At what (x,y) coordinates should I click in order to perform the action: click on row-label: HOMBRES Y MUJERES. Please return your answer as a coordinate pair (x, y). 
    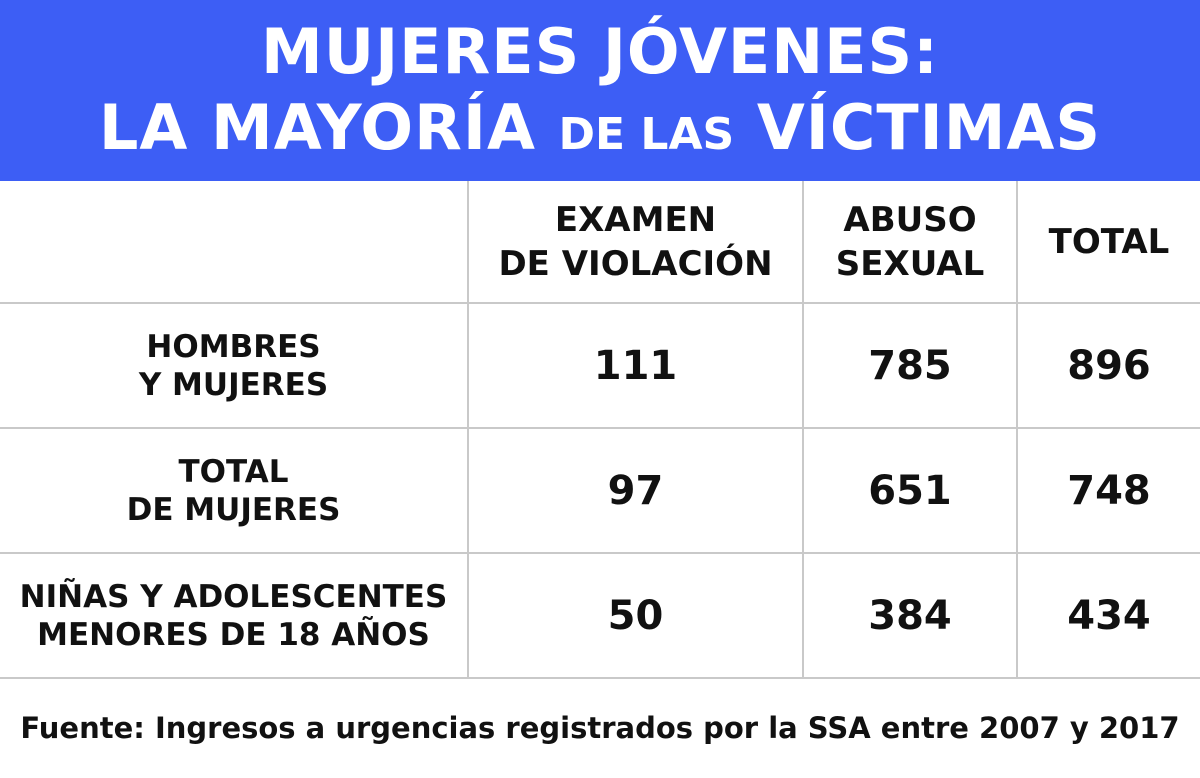
    Looking at the image, I should click on (234, 365).